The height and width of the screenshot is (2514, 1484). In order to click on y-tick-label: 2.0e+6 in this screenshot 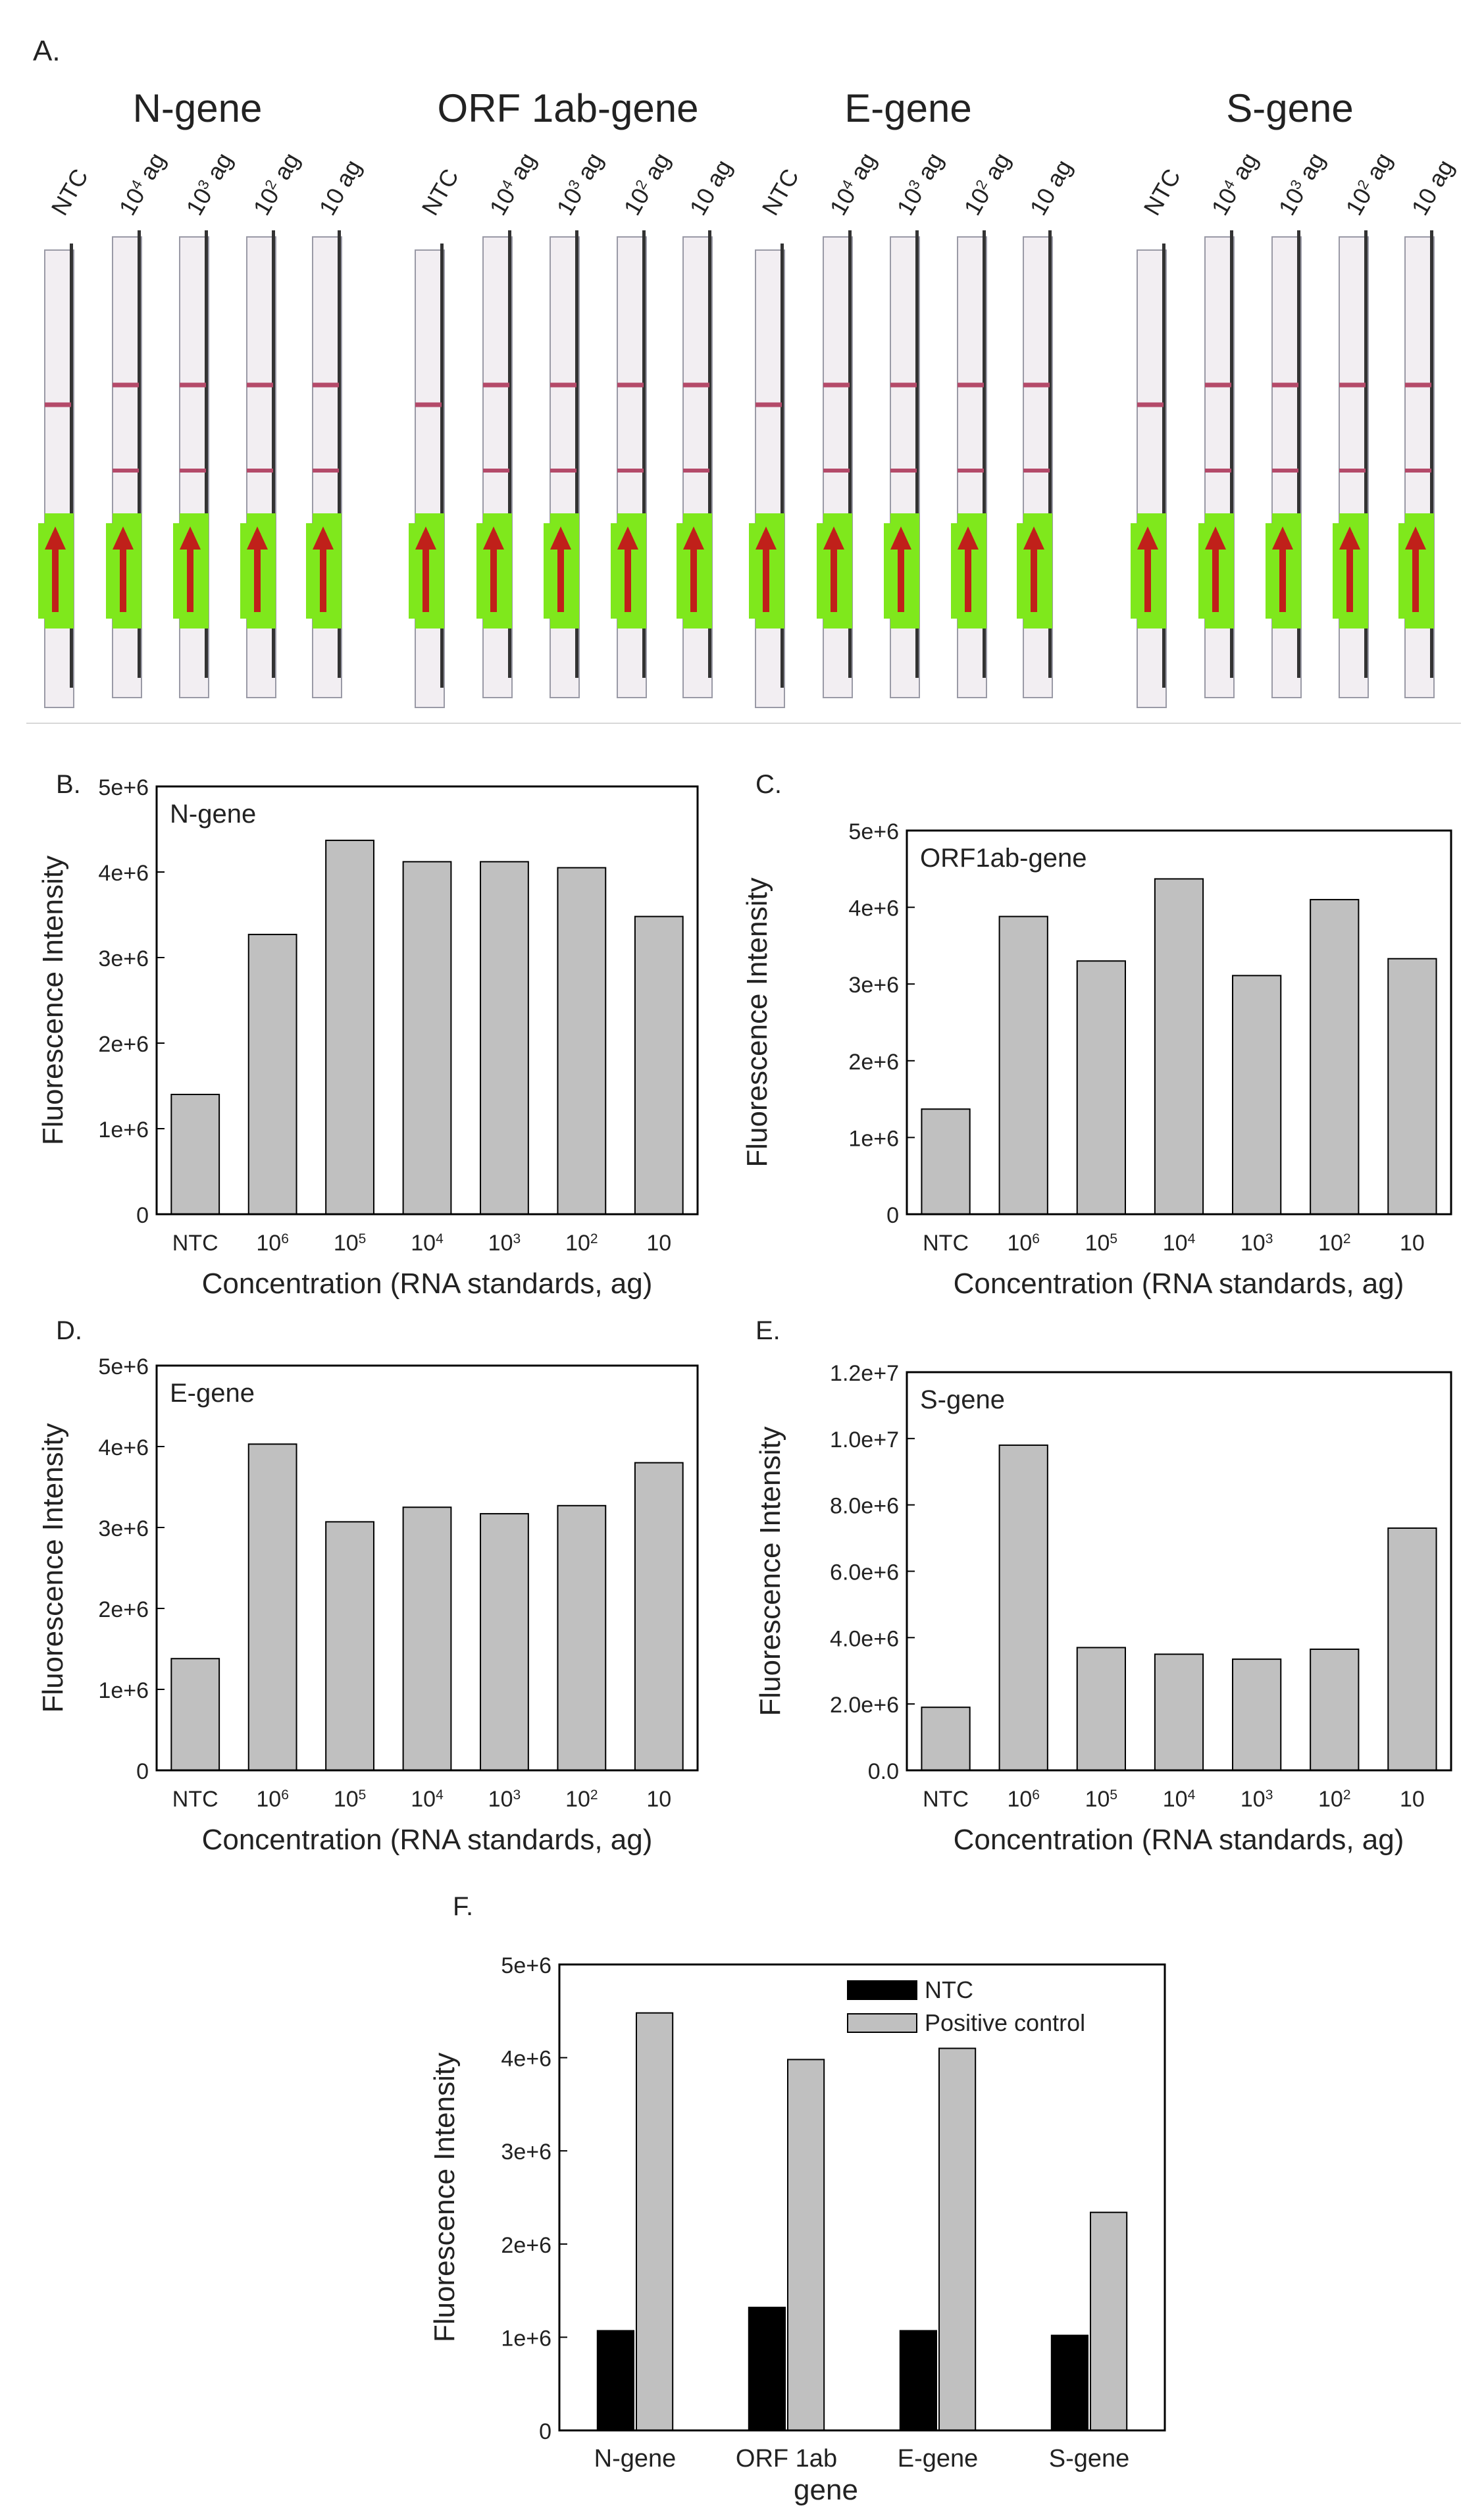, I will do `click(865, 1706)`.